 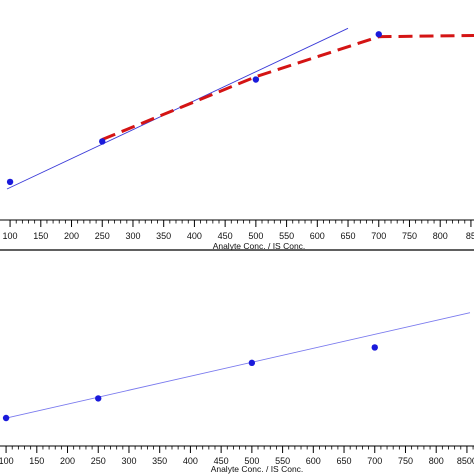 What do you see at coordinates (465, 461) in the screenshot?
I see `x-tick-label: 8500` at bounding box center [465, 461].